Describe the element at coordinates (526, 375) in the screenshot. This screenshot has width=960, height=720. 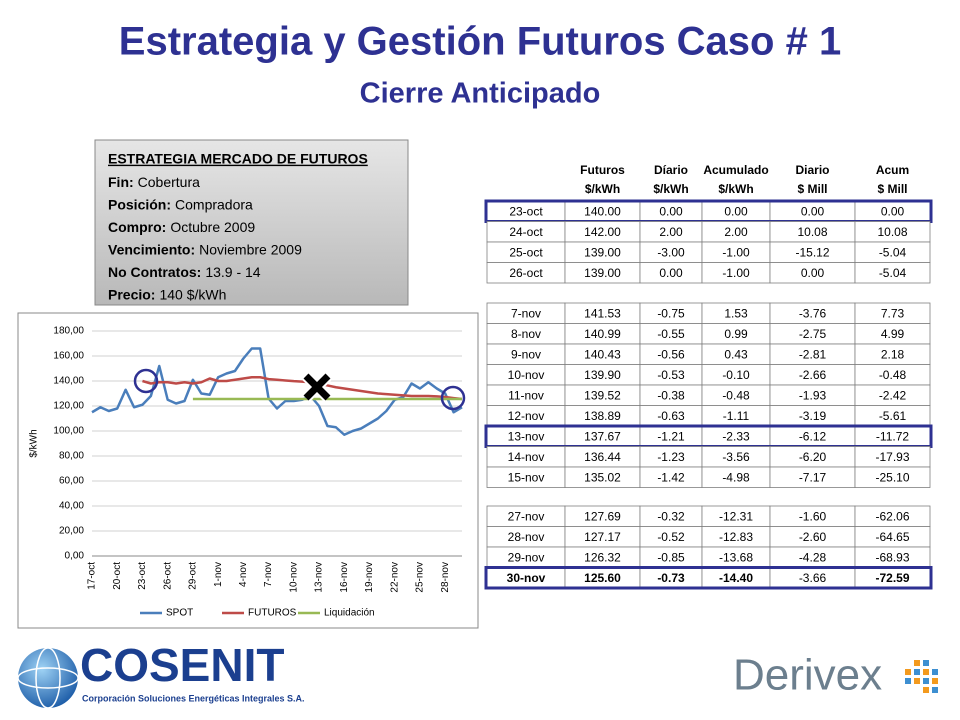
I see `table-cell: 10-nov` at that location.